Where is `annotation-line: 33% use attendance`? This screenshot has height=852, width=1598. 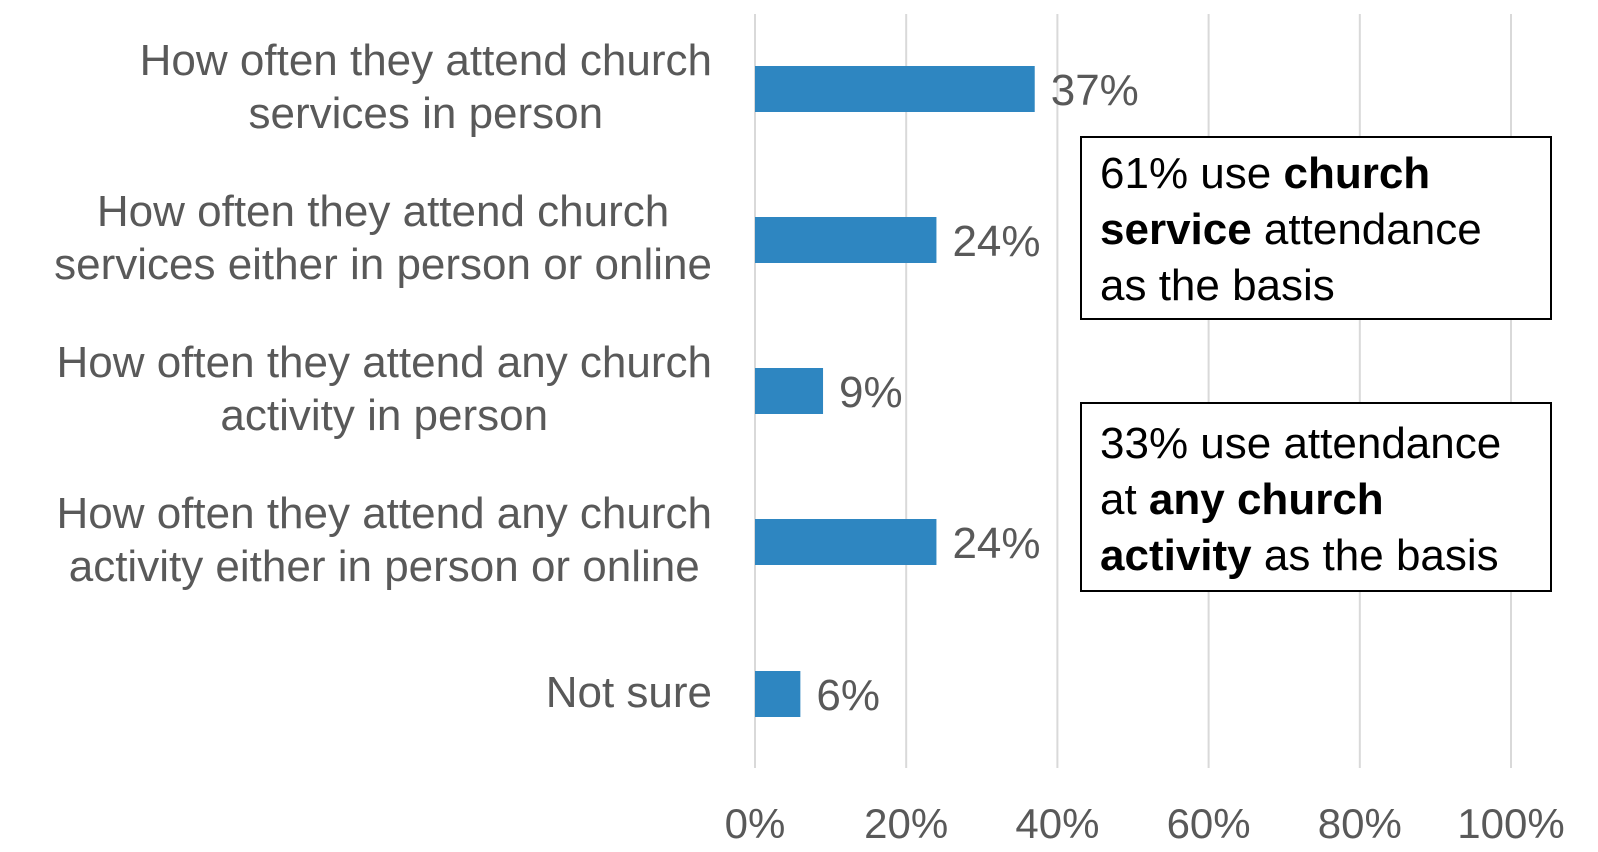
annotation-line: 33% use attendance is located at coordinates (1325, 444).